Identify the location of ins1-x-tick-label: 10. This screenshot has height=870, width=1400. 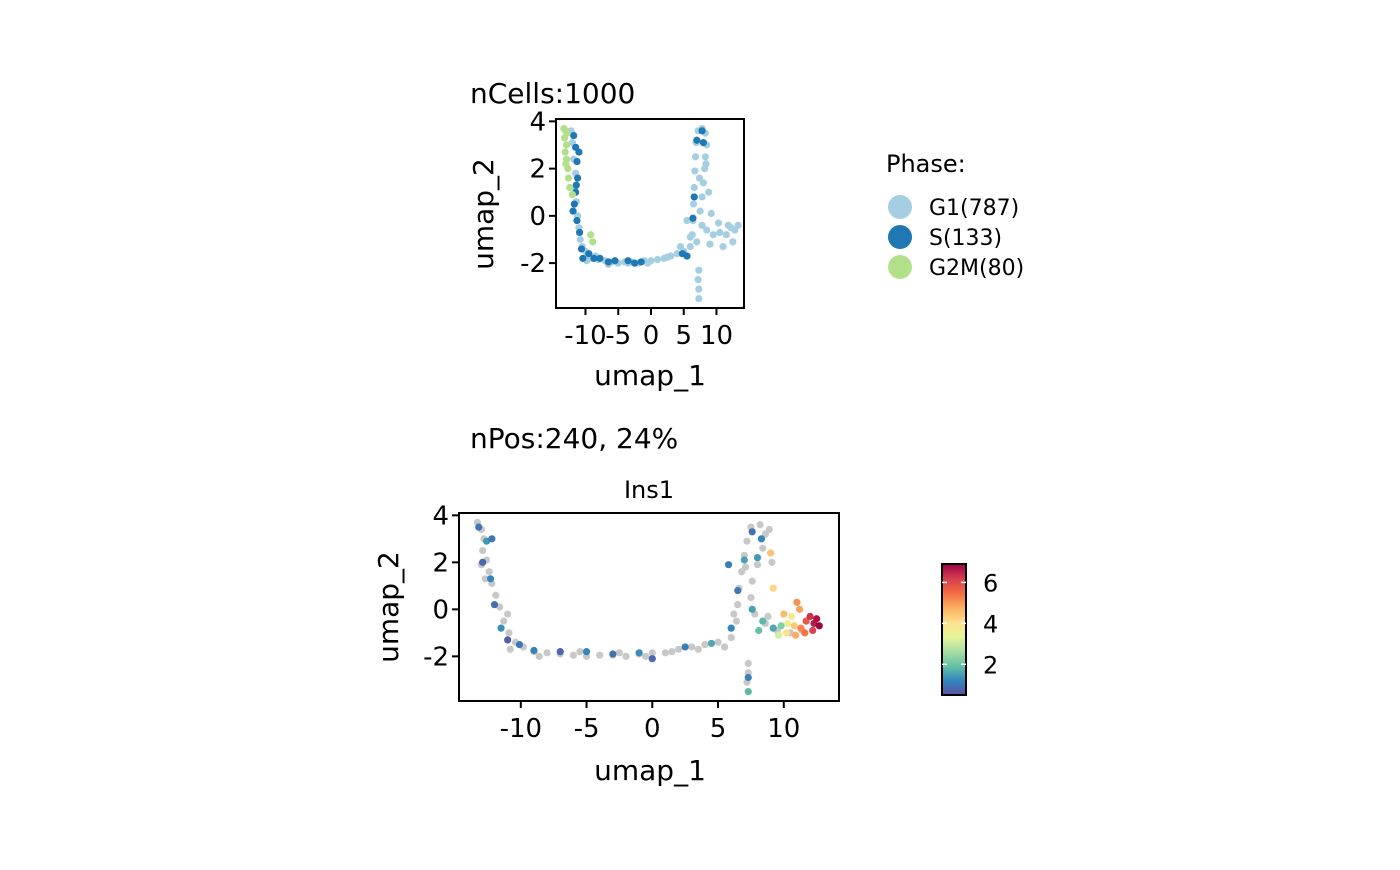
(783, 729).